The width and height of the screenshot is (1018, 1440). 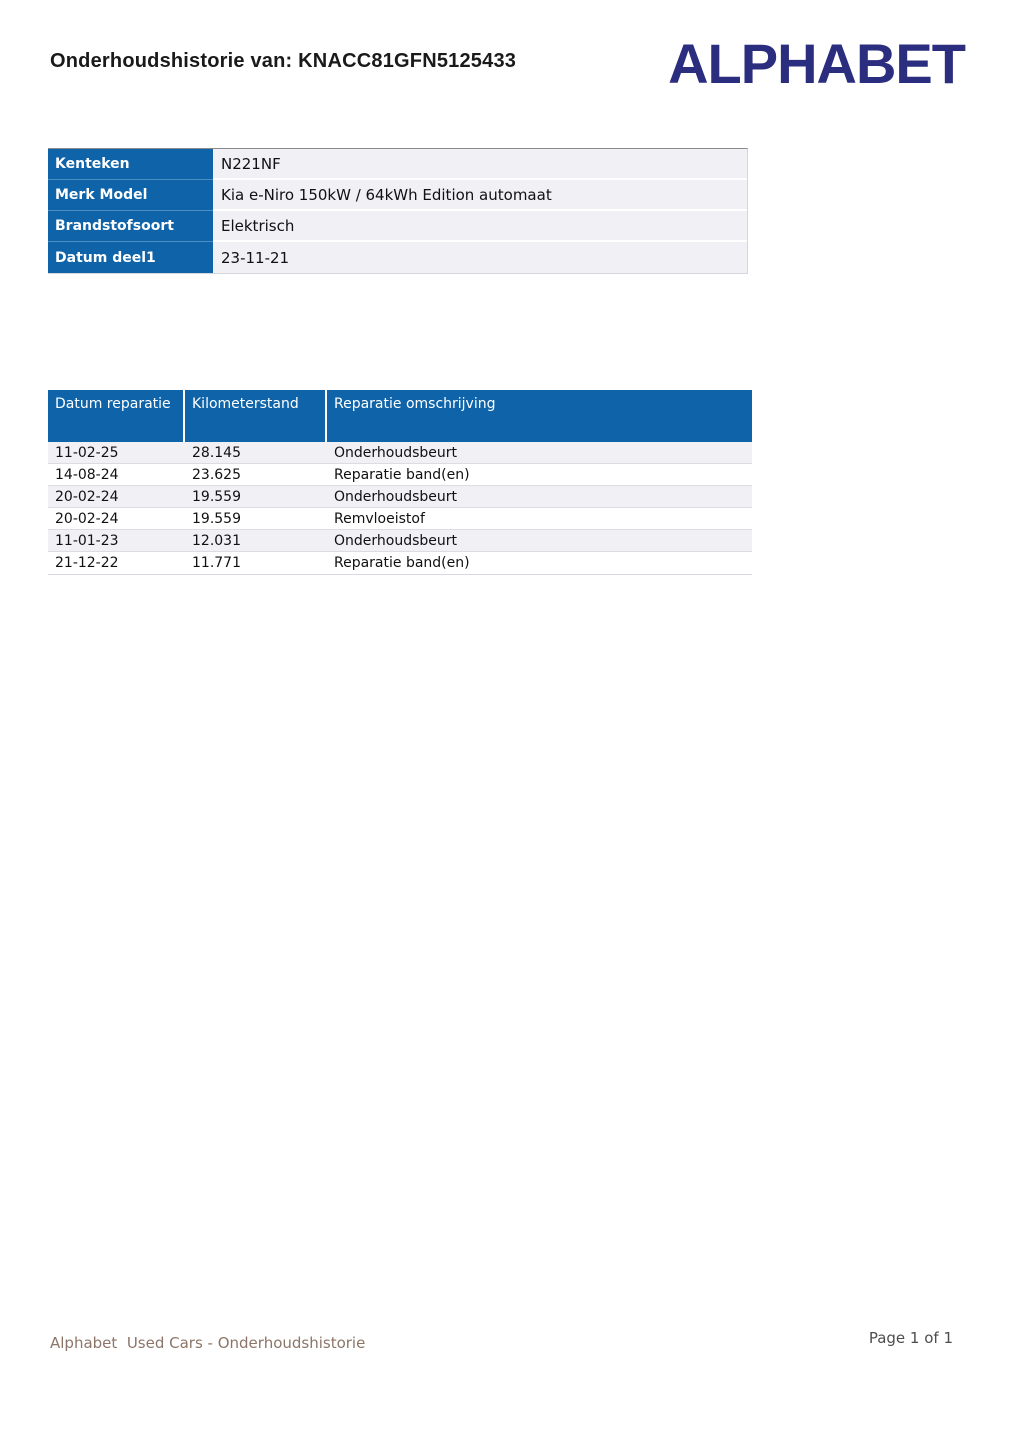 What do you see at coordinates (130, 195) in the screenshot?
I see `vehicle-info-label: Merk Model` at bounding box center [130, 195].